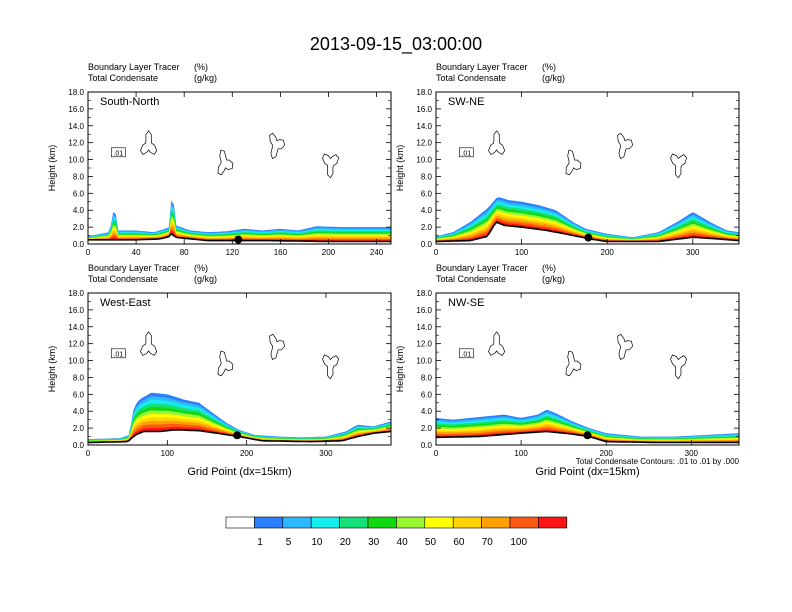  What do you see at coordinates (260, 542) in the screenshot?
I see `colorbar-label: 1` at bounding box center [260, 542].